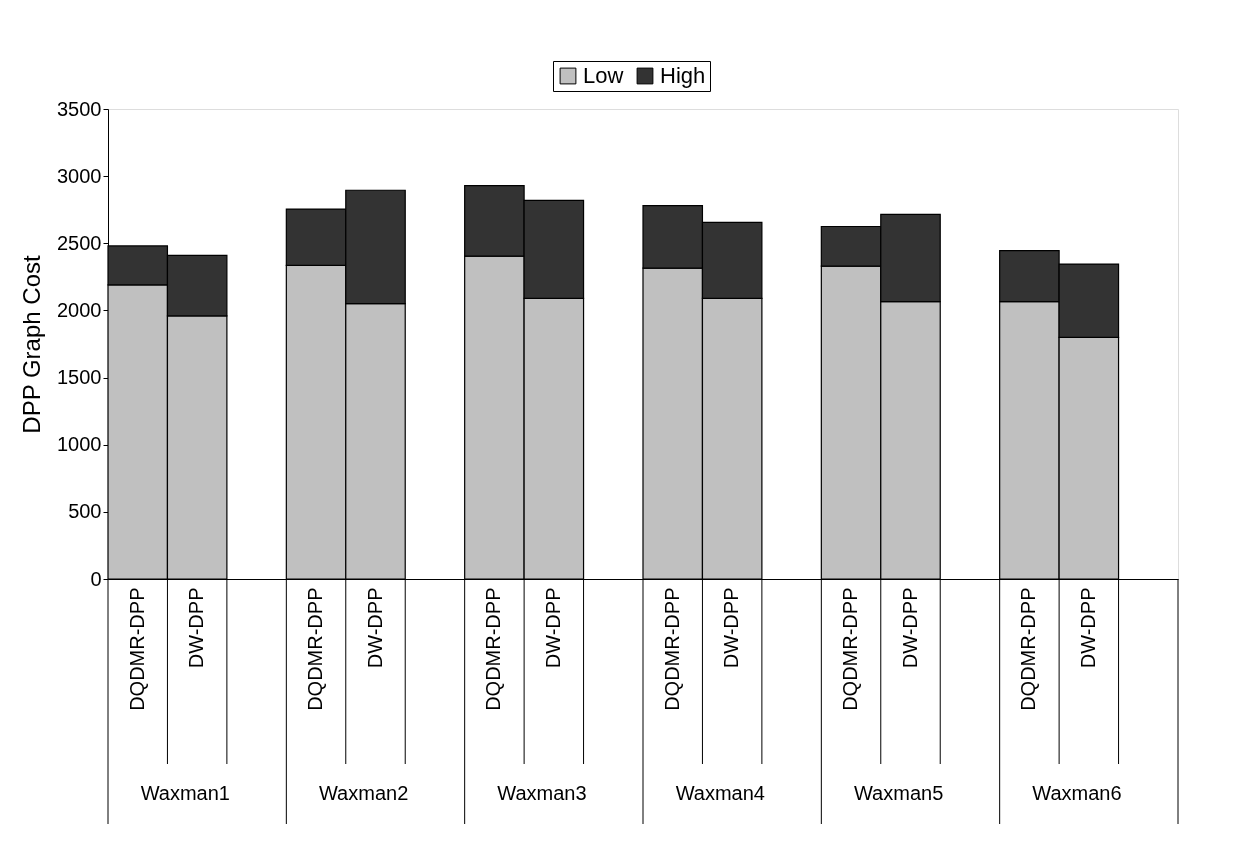 Image resolution: width=1247 pixels, height=847 pixels. I want to click on text: Waxman6, so click(1077, 793).